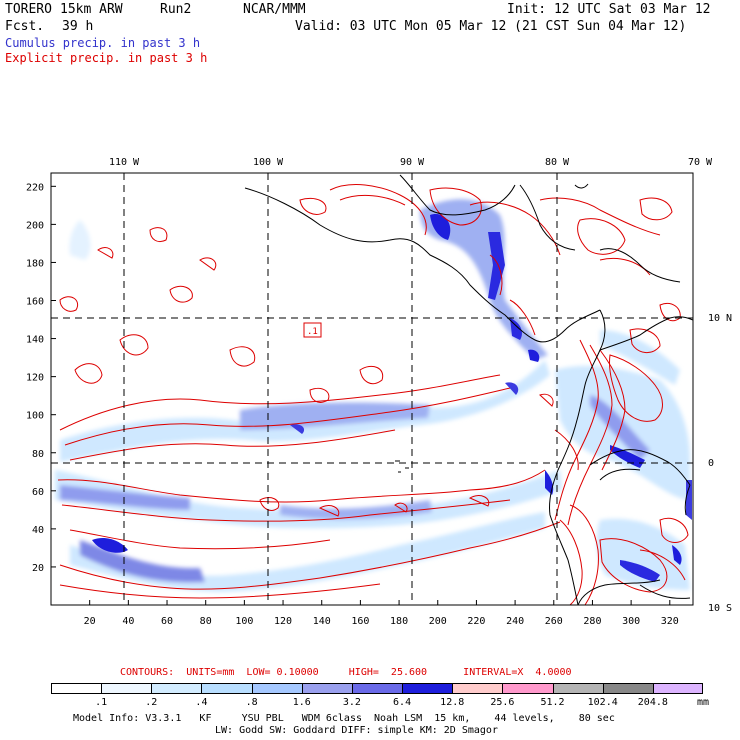  What do you see at coordinates (128, 621) in the screenshot?
I see `x-tick-label: 40` at bounding box center [128, 621].